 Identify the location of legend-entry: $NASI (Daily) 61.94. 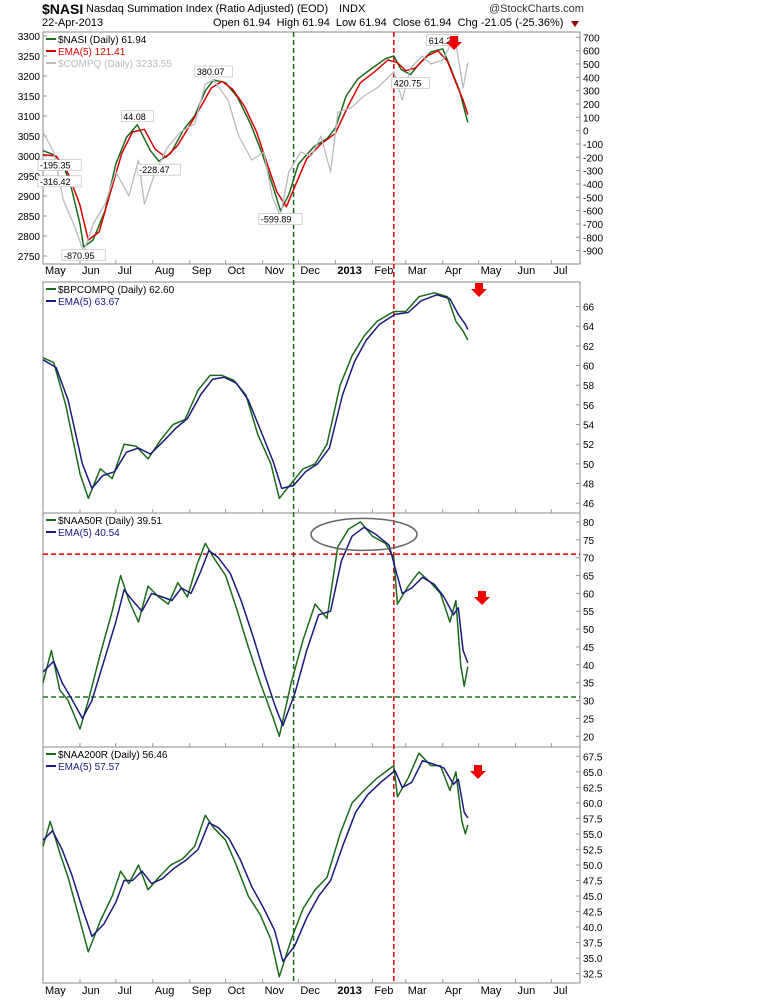
(102, 40).